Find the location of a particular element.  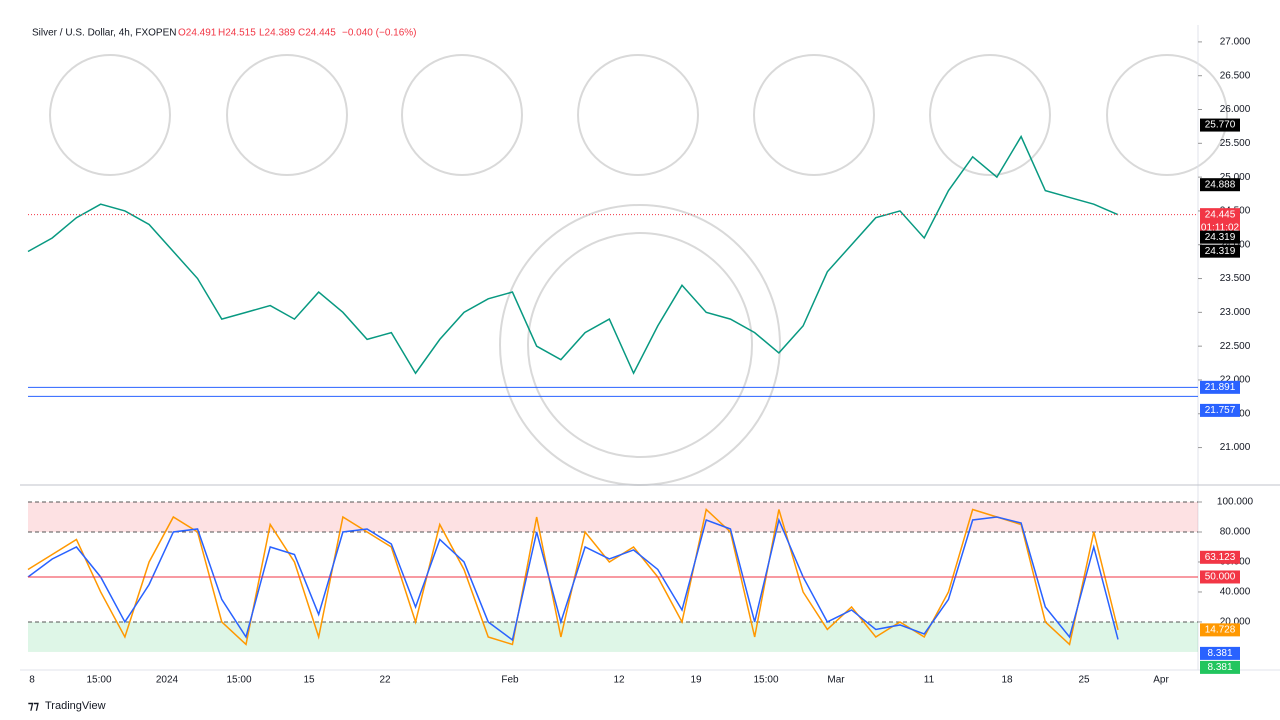

brand-logo: ⁊⁊ is located at coordinates (33, 706).